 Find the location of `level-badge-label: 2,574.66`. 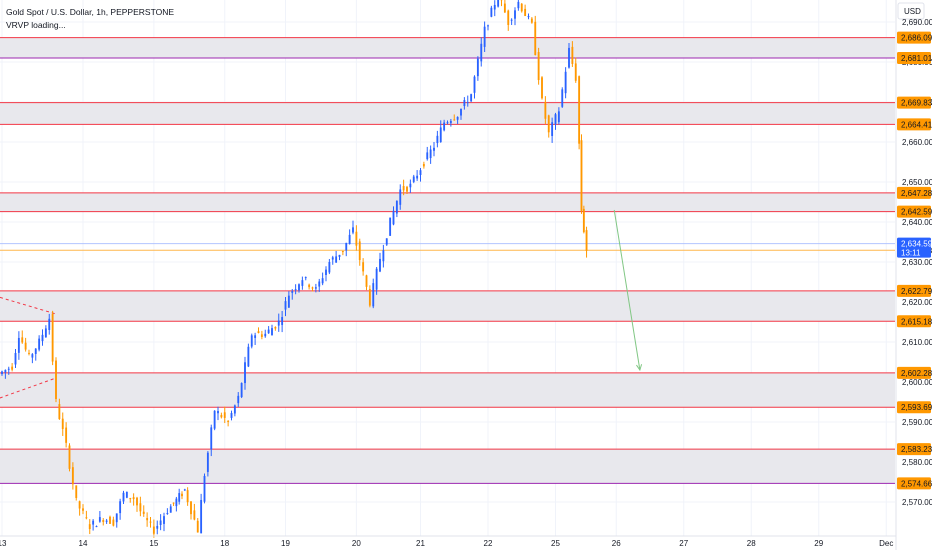

level-badge-label: 2,574.66 is located at coordinates (916, 483).